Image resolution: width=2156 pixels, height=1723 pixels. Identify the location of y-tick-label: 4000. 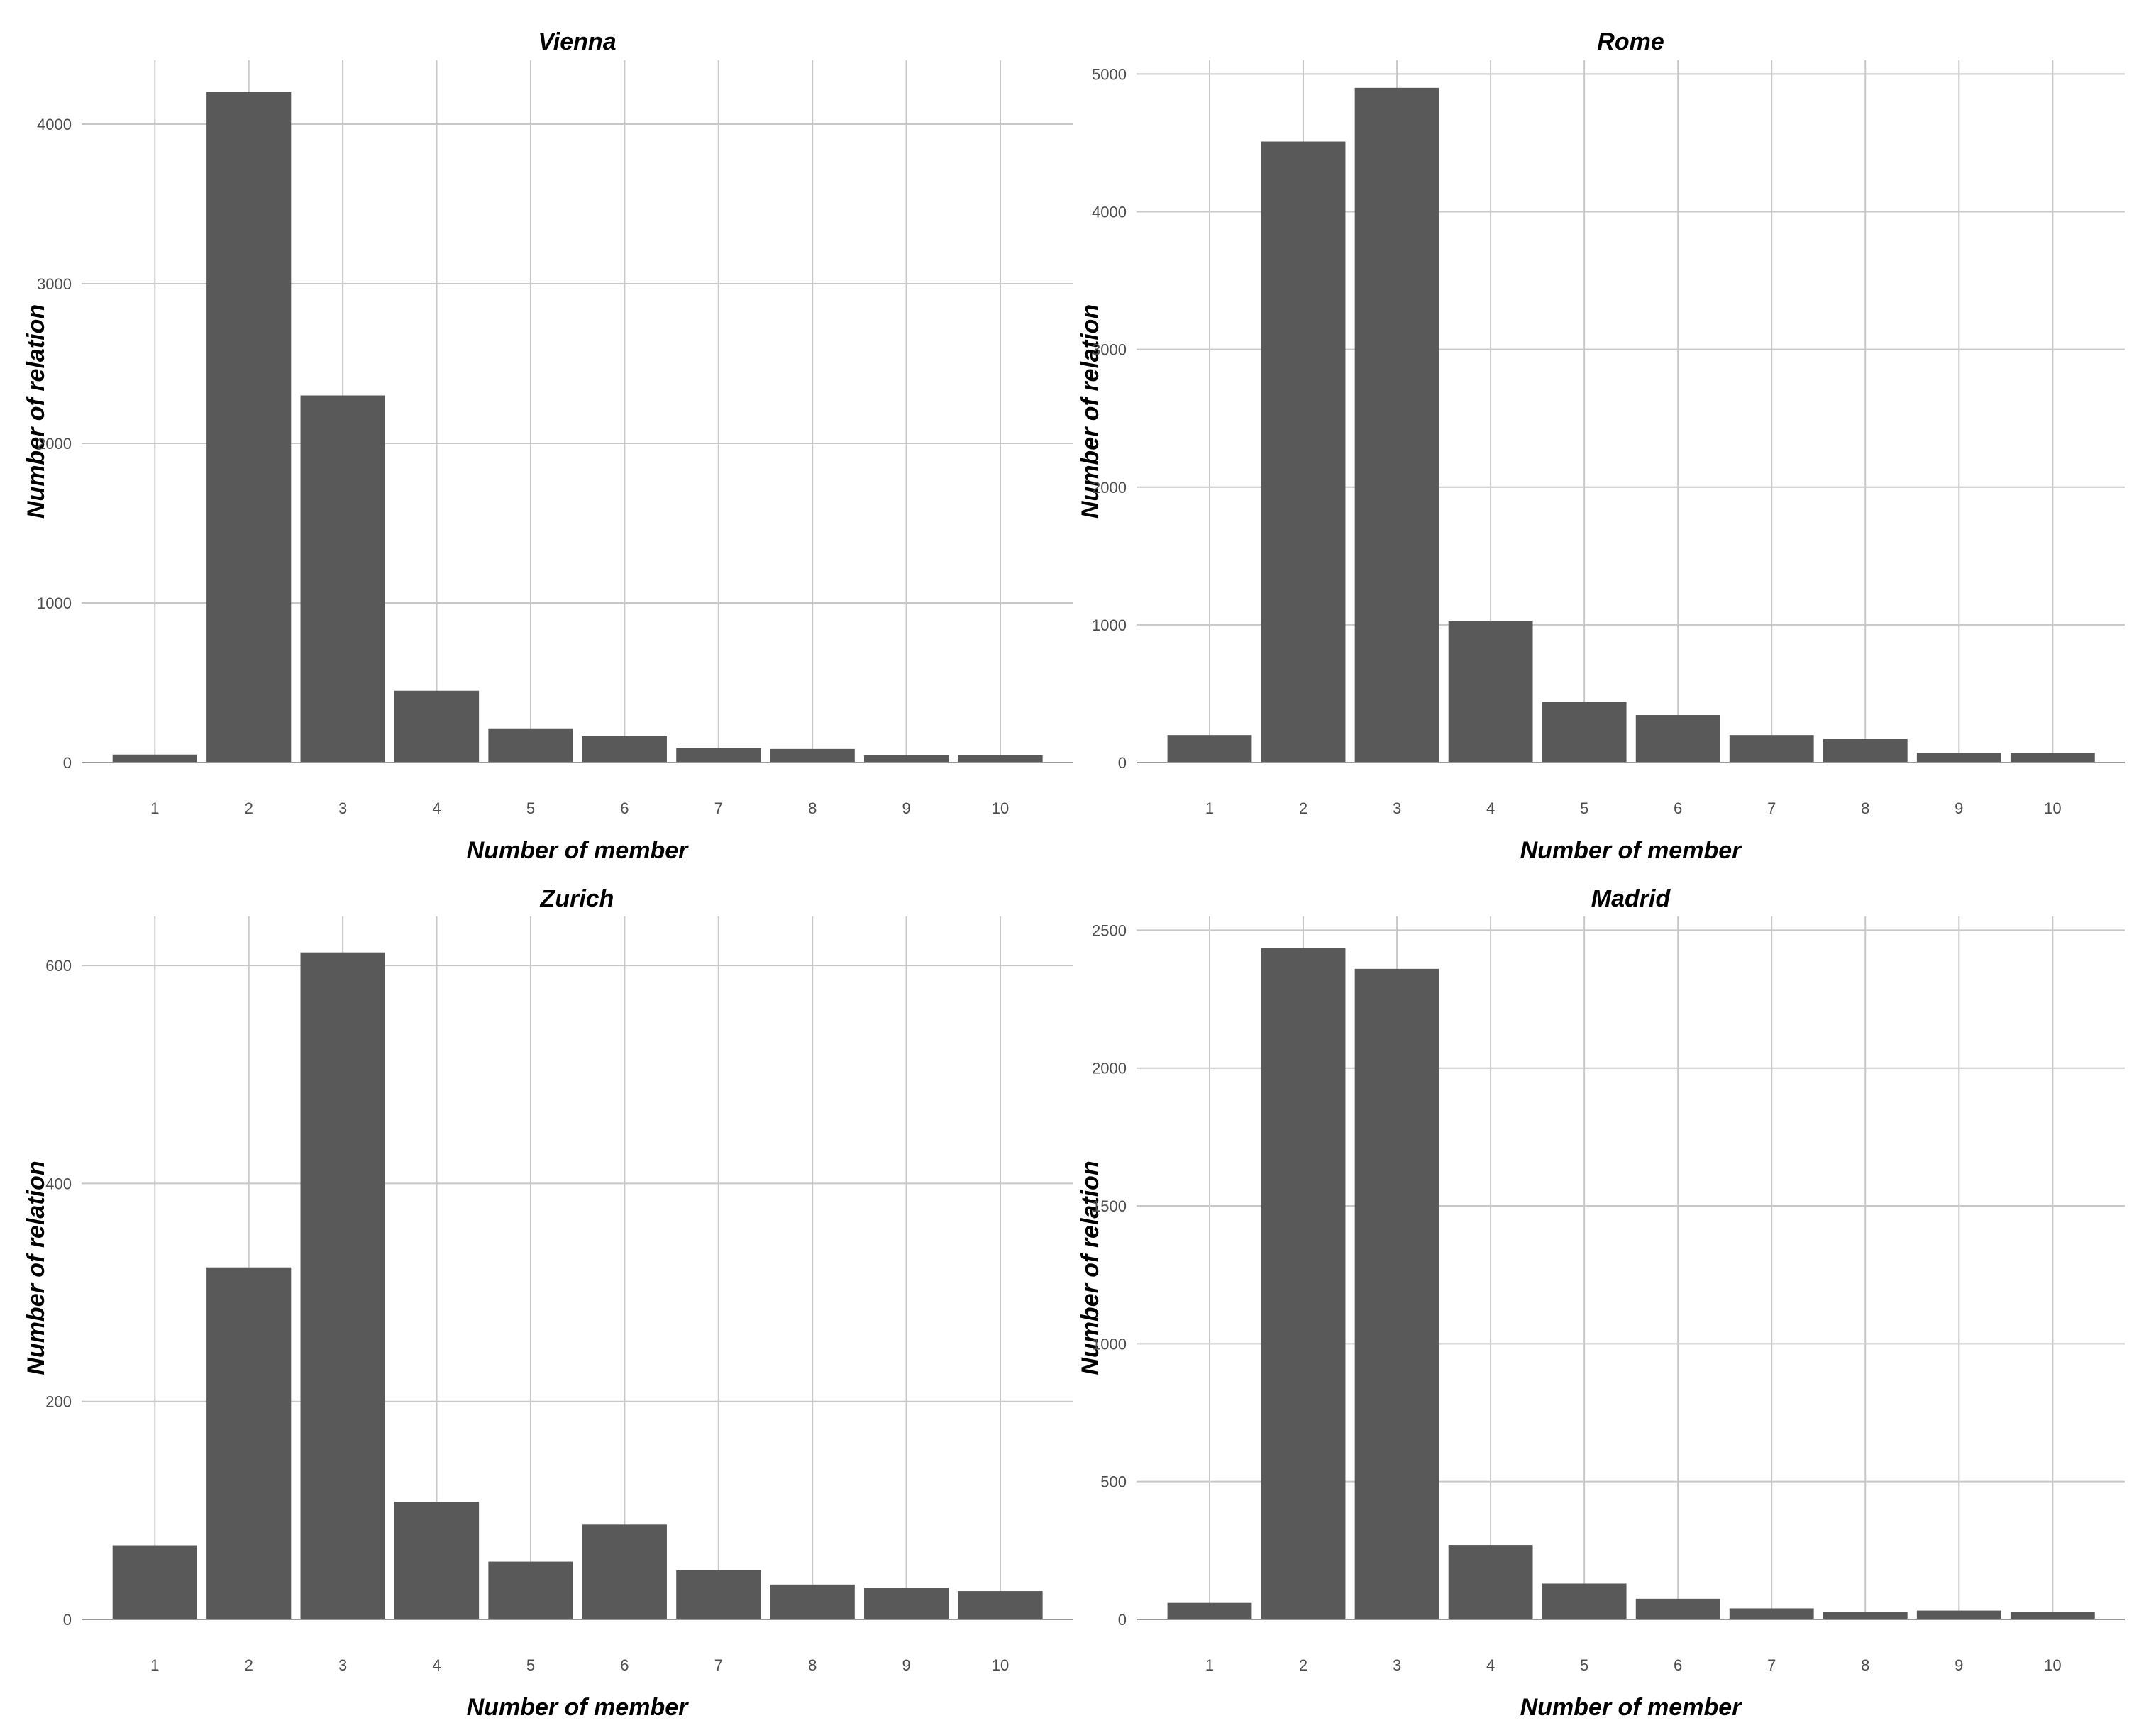
(1109, 212).